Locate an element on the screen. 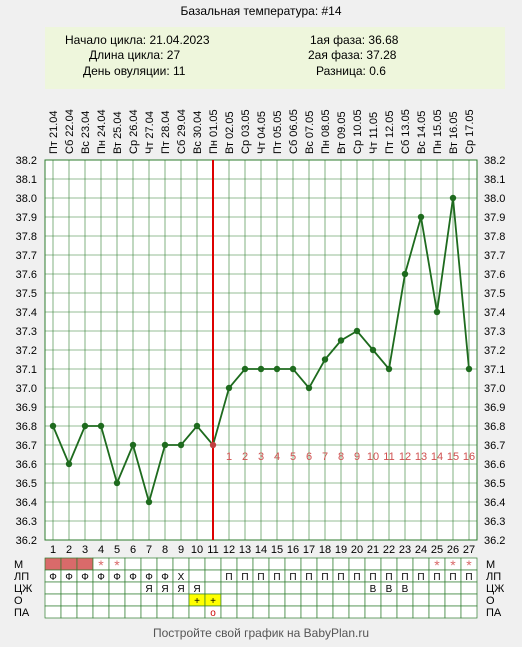 This screenshot has height=647, width=522. post-ovulation-day-label: 10 is located at coordinates (373, 457).